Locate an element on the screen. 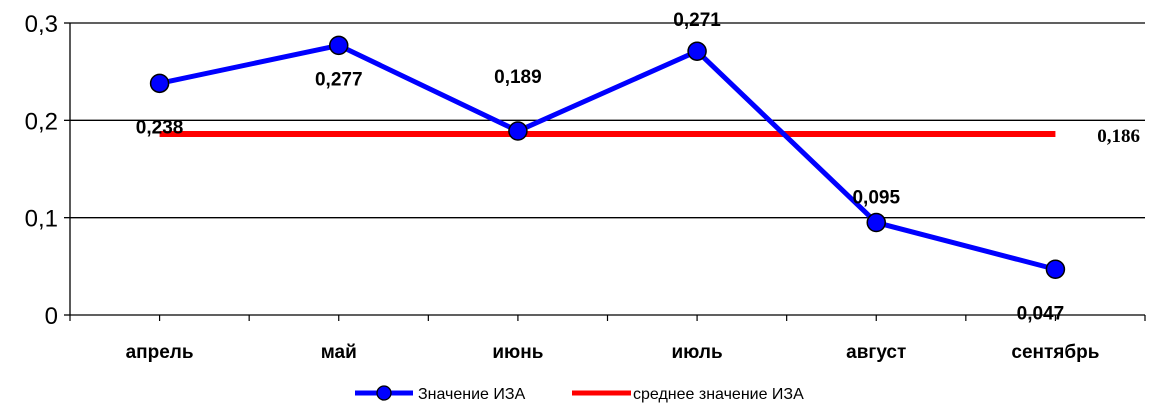 The height and width of the screenshot is (405, 1153). x-tick-label: июль is located at coordinates (696, 352).